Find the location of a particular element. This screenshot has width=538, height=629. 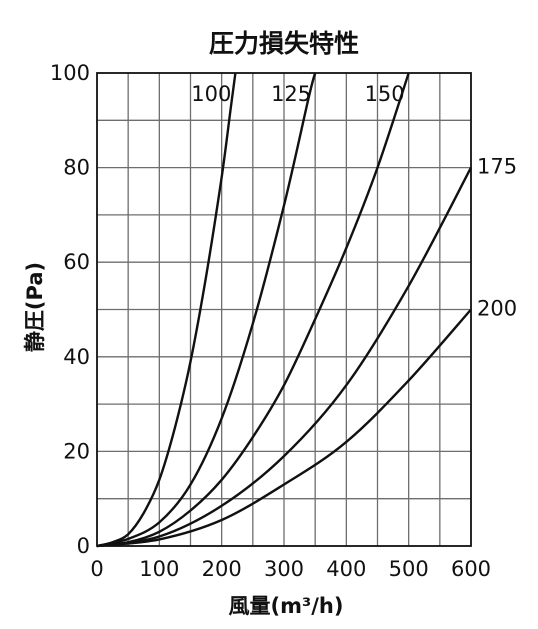

y-tick-label: 100 is located at coordinates (70, 73).